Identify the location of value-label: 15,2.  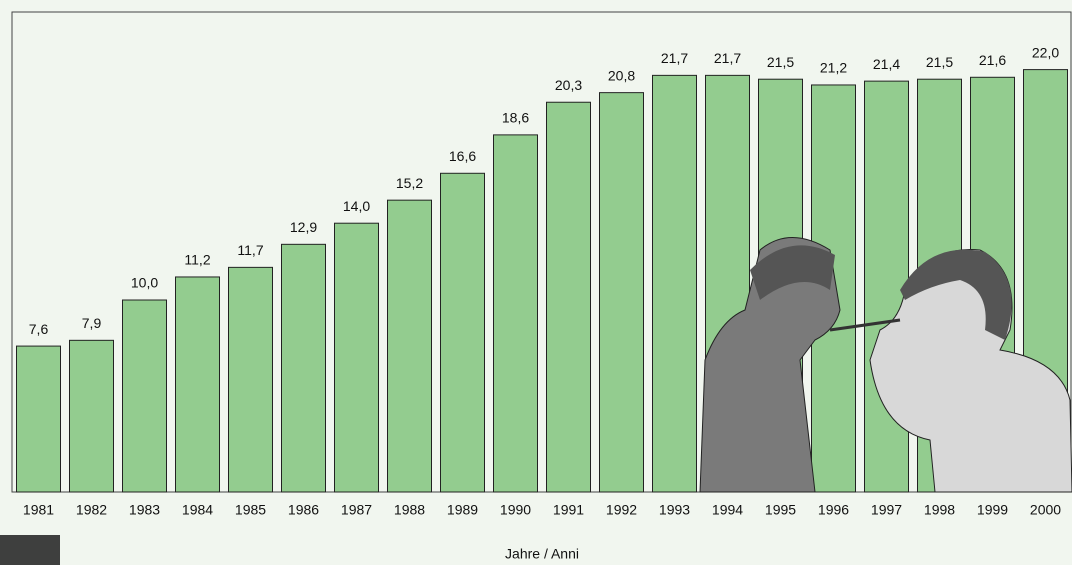
(409, 183).